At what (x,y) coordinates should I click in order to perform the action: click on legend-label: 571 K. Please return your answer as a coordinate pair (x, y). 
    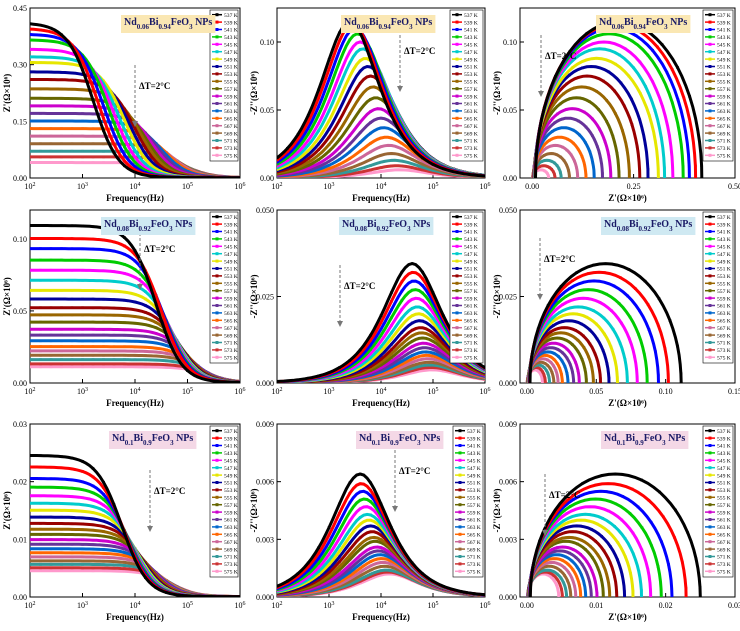
    Looking at the image, I should click on (231, 142).